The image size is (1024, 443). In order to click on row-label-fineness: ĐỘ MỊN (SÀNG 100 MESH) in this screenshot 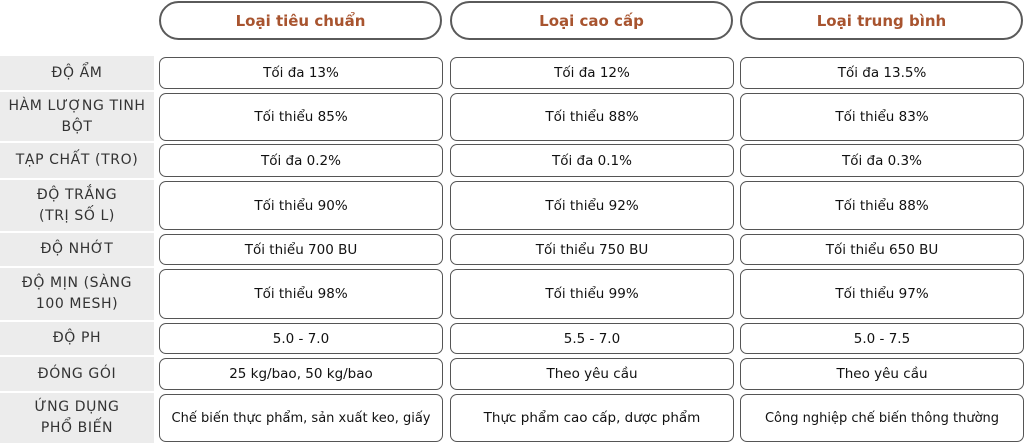, I will do `click(77, 294)`.